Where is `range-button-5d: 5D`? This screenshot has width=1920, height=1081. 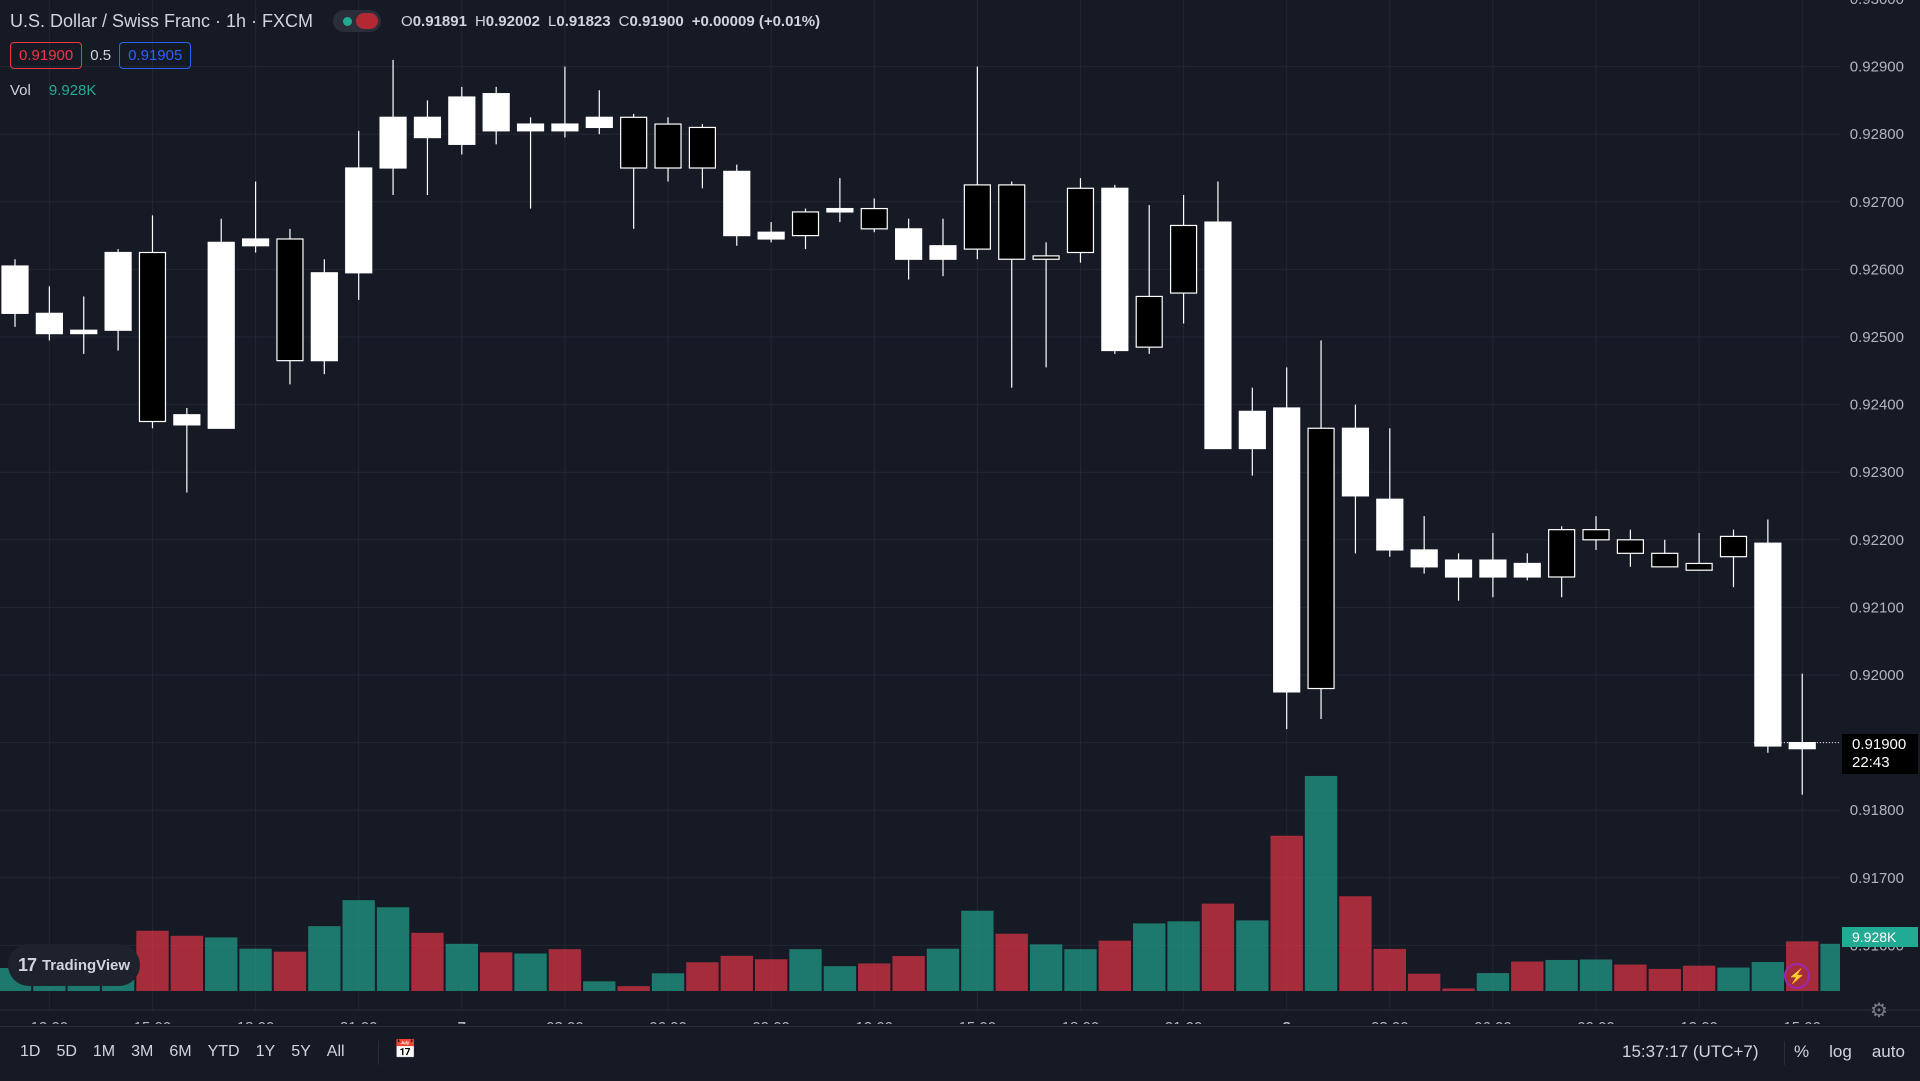 range-button-5d: 5D is located at coordinates (66, 1051).